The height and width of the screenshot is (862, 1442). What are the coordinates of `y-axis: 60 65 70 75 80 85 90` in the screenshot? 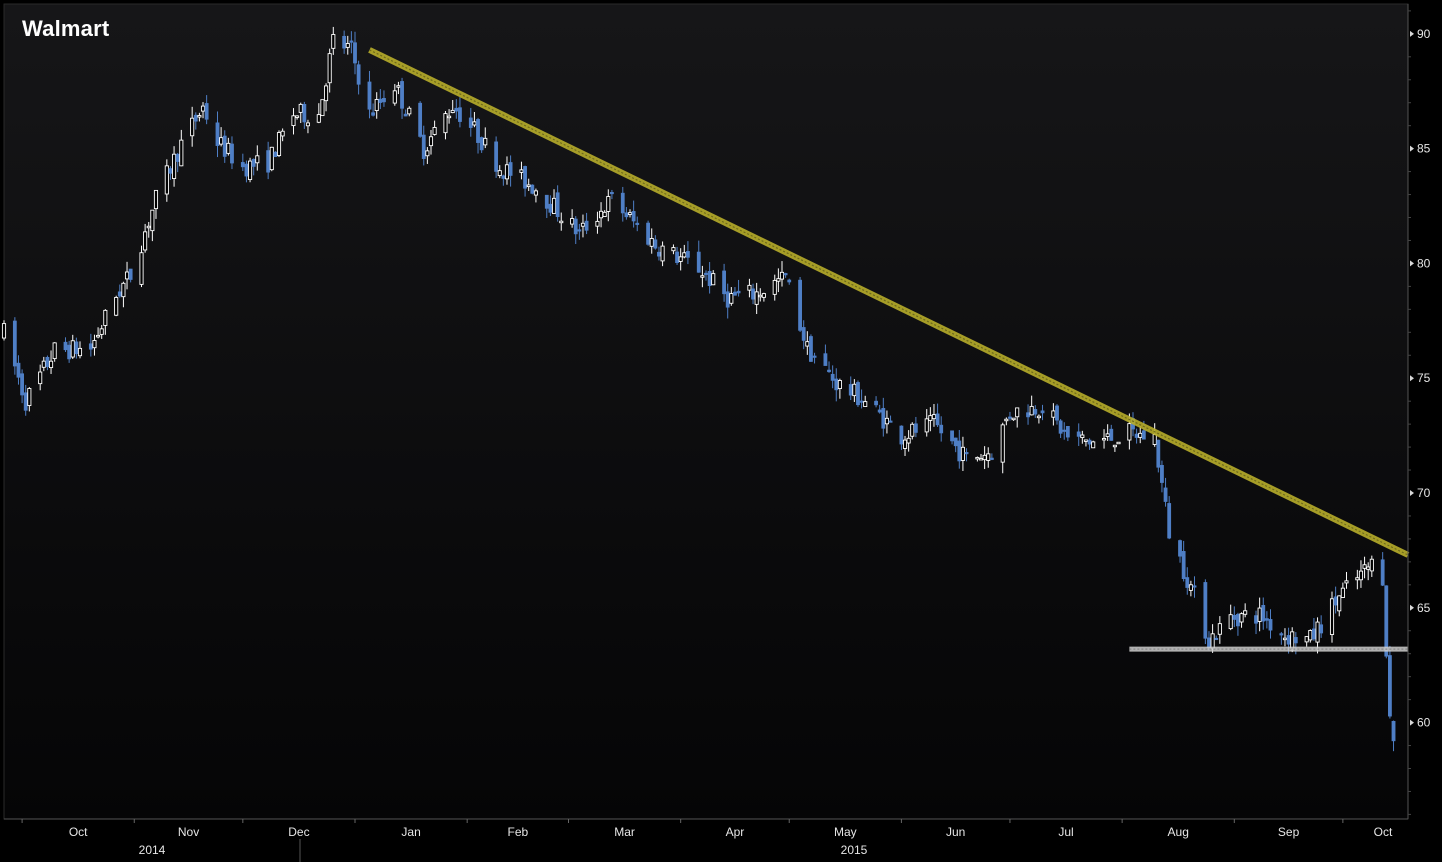 It's located at (1419, 411).